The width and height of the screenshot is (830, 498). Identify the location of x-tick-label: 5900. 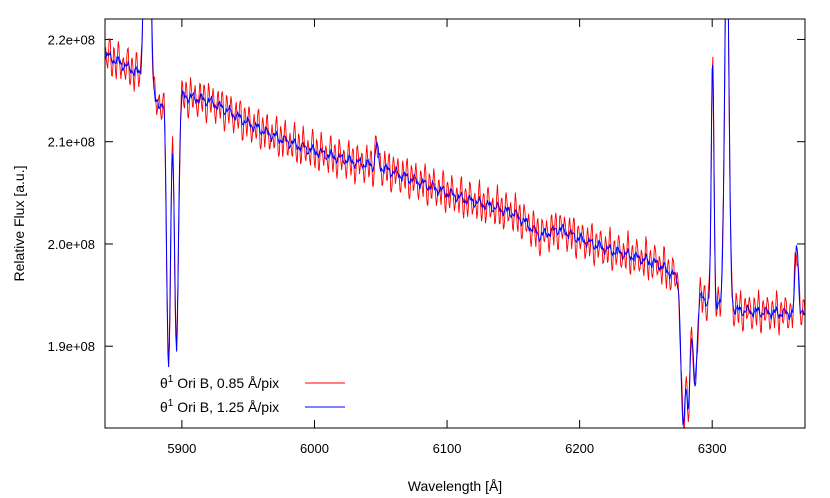
(181, 448).